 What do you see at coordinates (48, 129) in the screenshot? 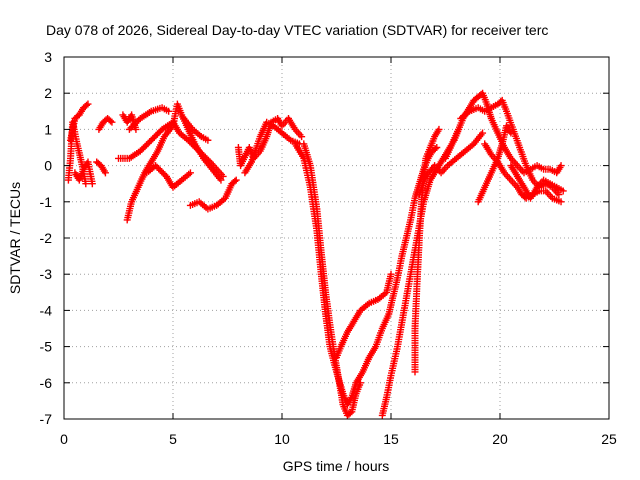
I see `y-tick-label: 1` at bounding box center [48, 129].